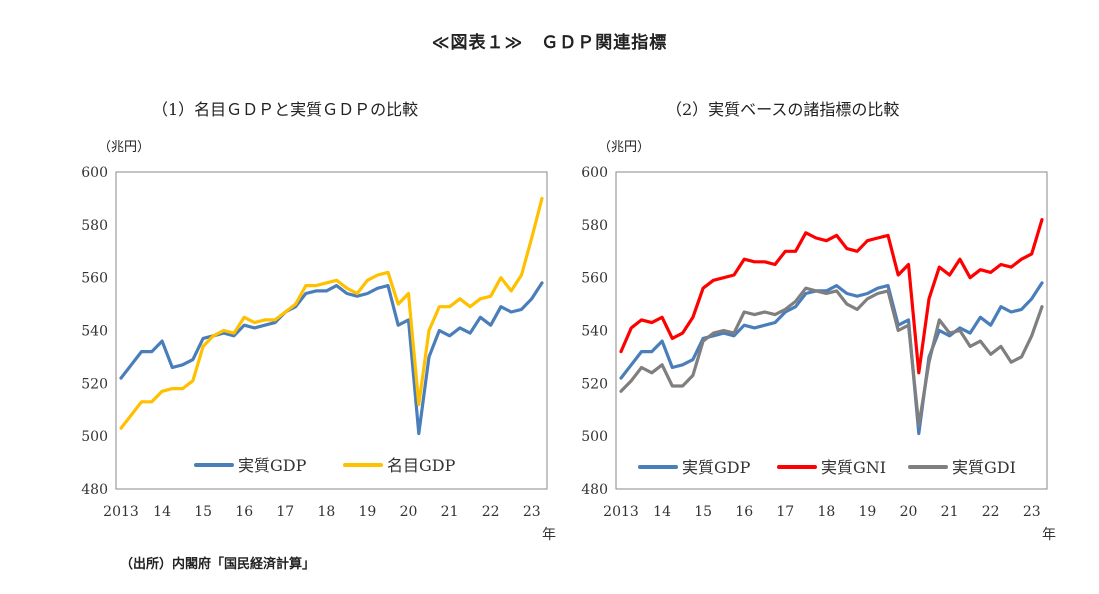  Describe the element at coordinates (783, 109) in the screenshot. I see `chart2-subtitle: （2）実質ベースの諸指標の比較` at that location.